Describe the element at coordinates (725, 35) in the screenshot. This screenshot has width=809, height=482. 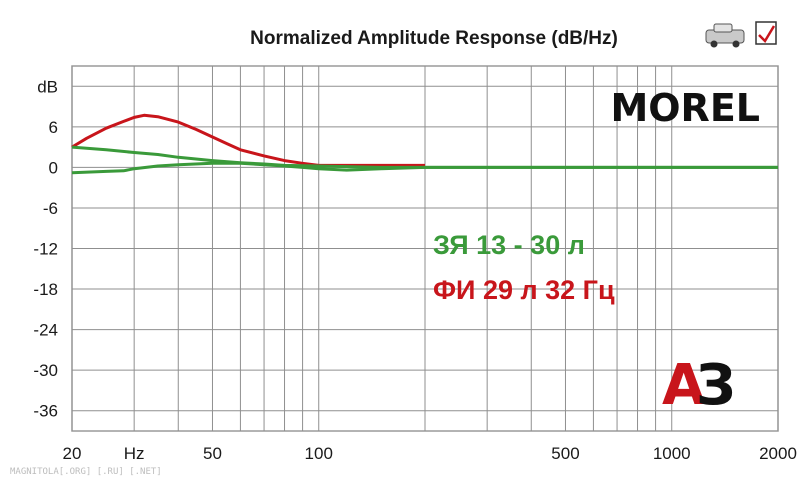
I see `vehicle-icon` at that location.